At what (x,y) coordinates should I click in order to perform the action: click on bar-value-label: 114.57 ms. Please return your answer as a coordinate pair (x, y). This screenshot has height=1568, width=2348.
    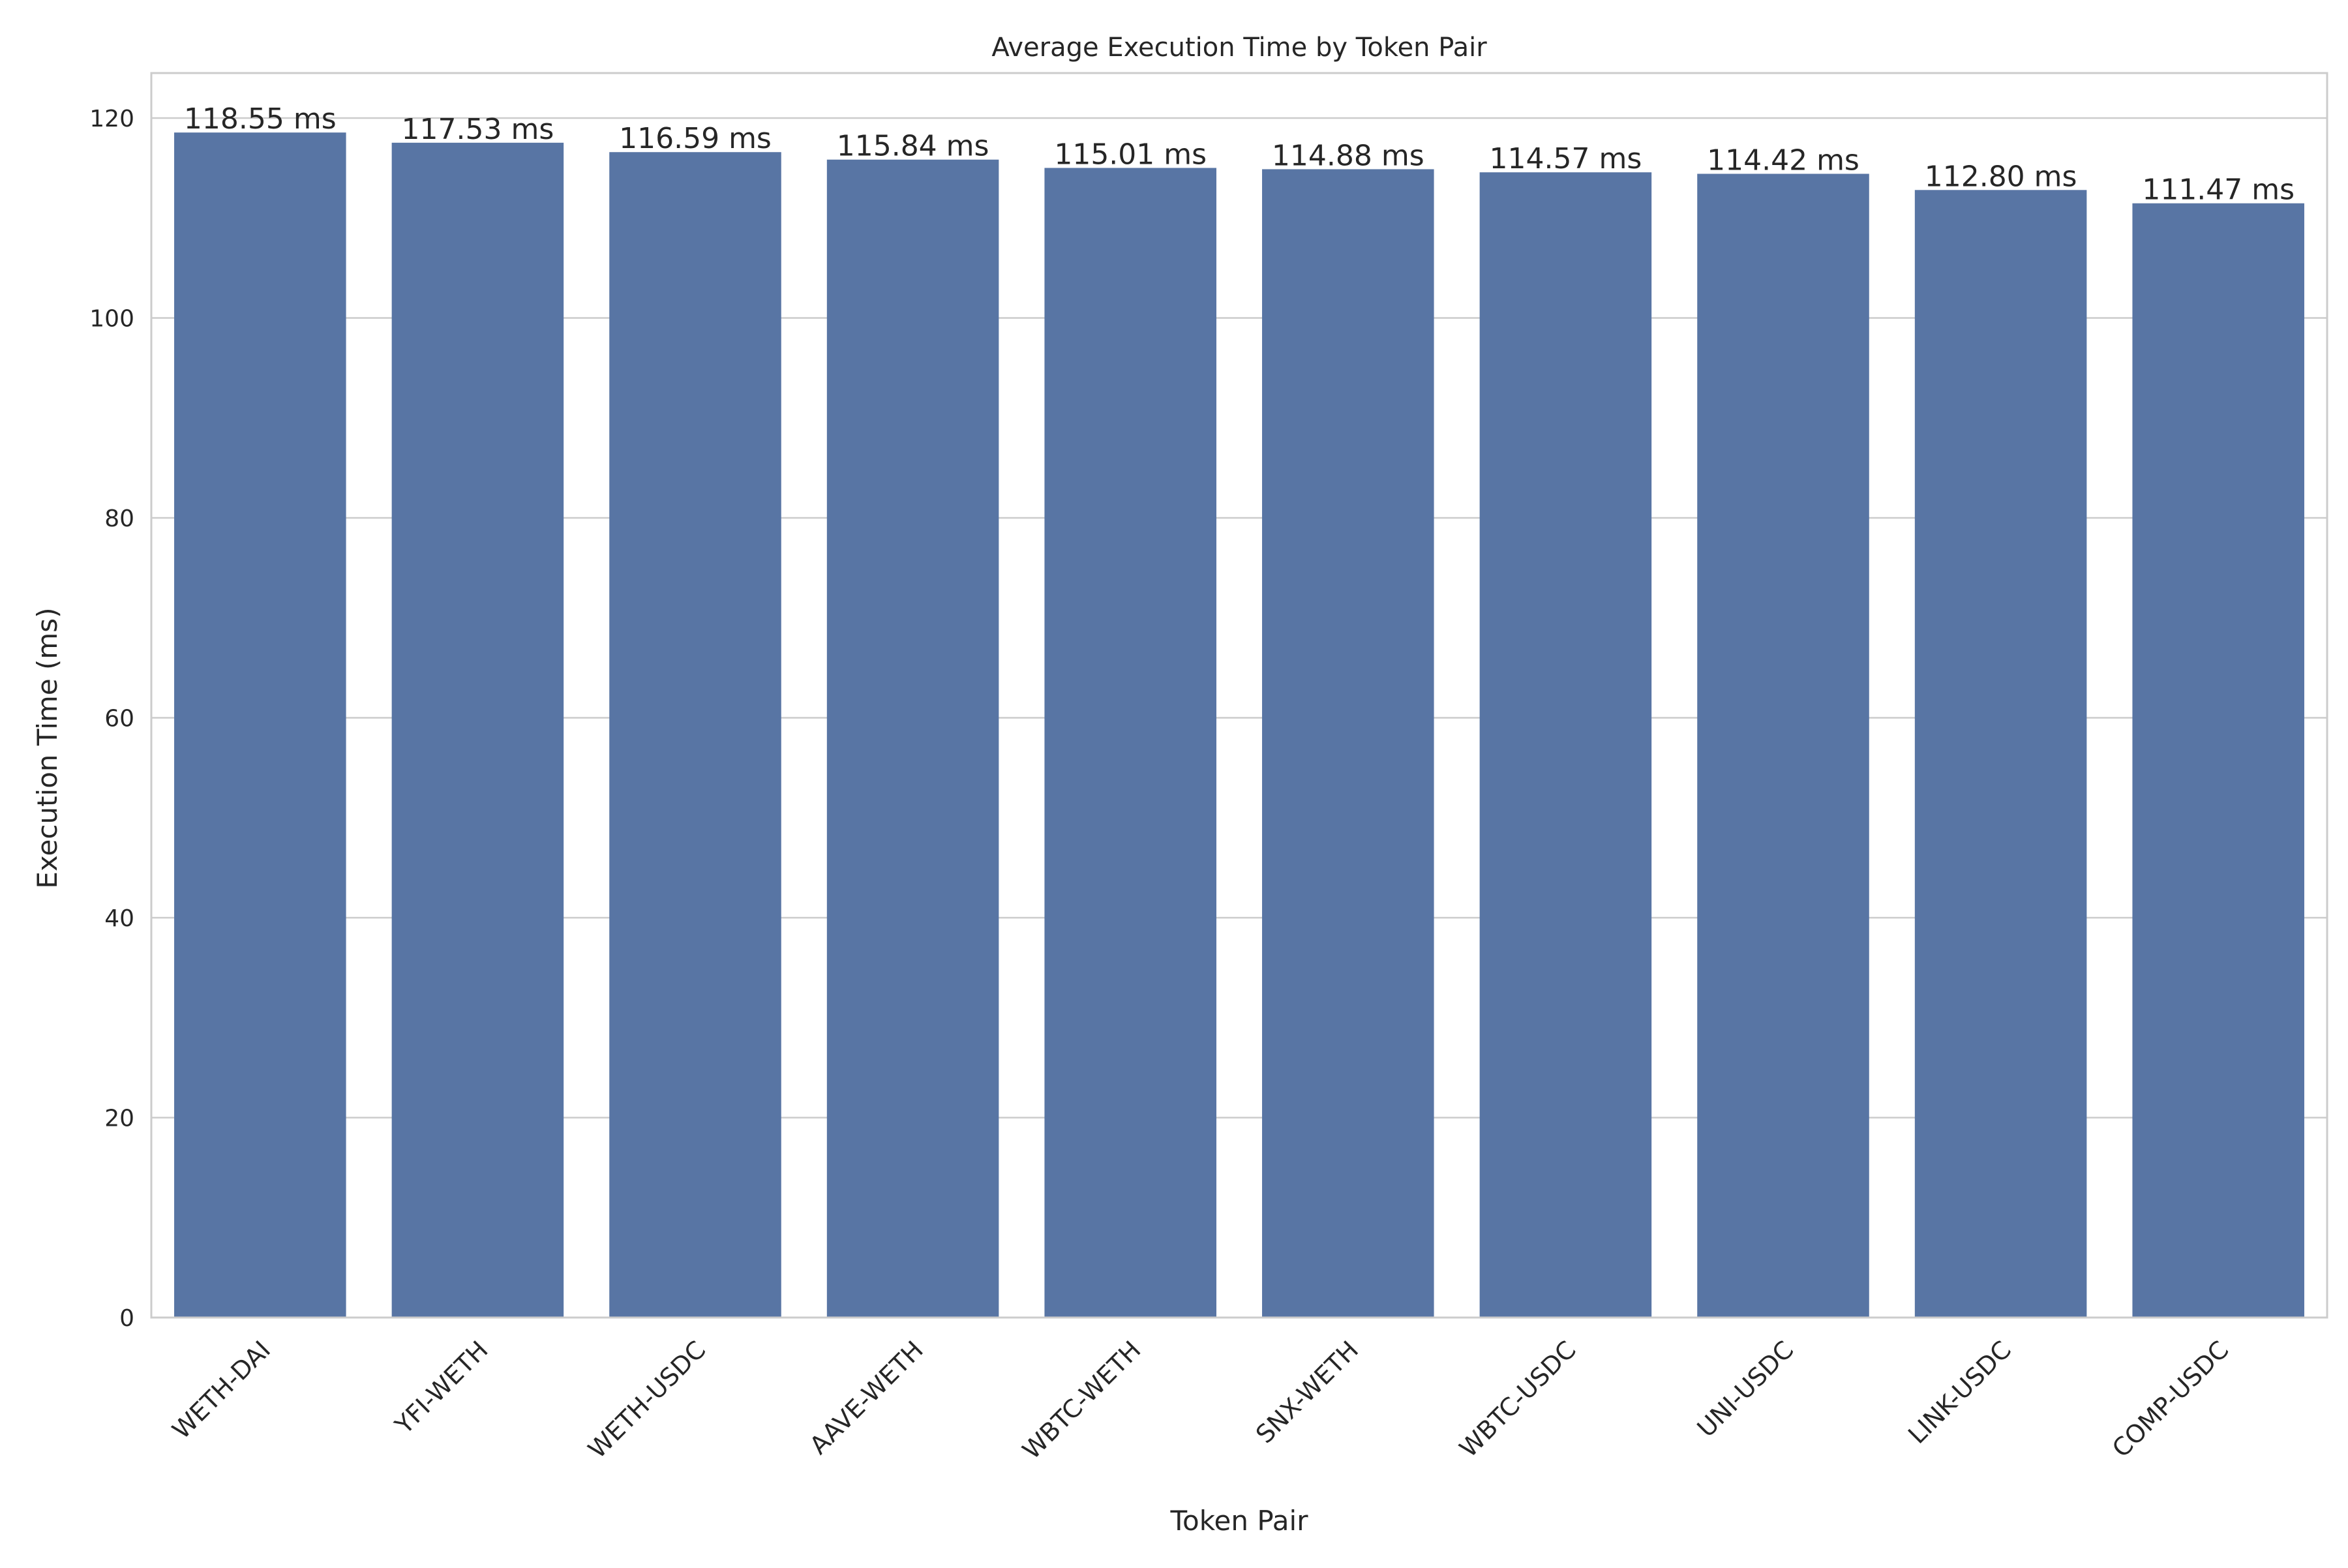
    Looking at the image, I should click on (1566, 158).